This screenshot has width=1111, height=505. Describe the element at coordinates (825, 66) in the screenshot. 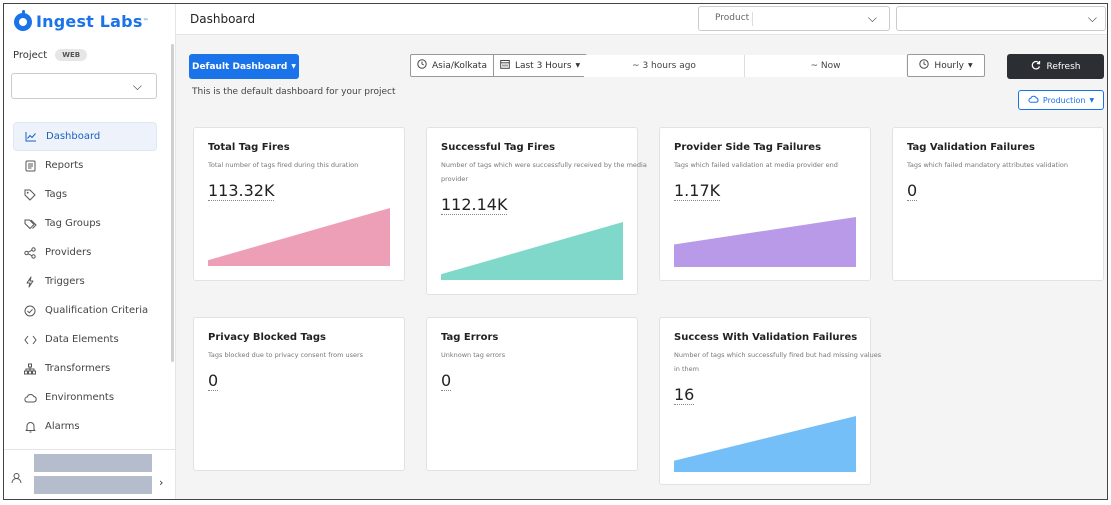

I see `range-end-field: ~ Now` at that location.